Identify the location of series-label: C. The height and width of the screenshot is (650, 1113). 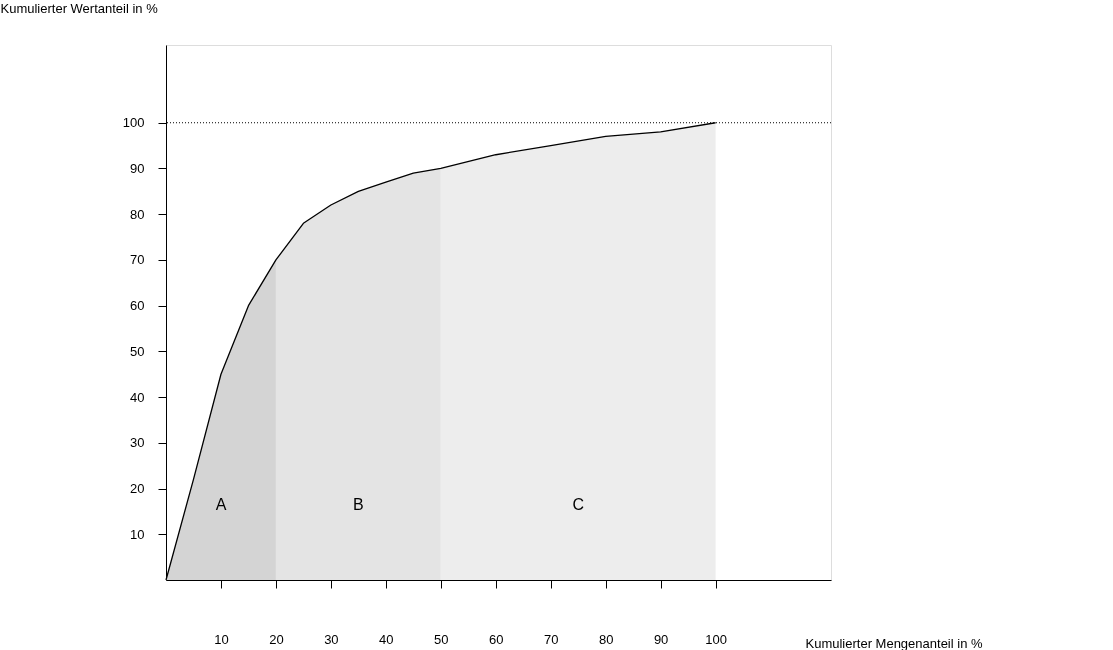
(578, 505).